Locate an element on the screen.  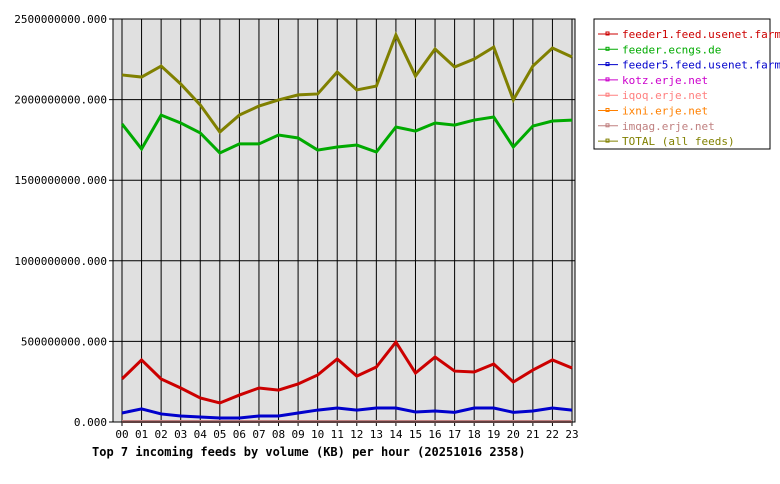
x-tick-label: 09 is located at coordinates (297, 434).